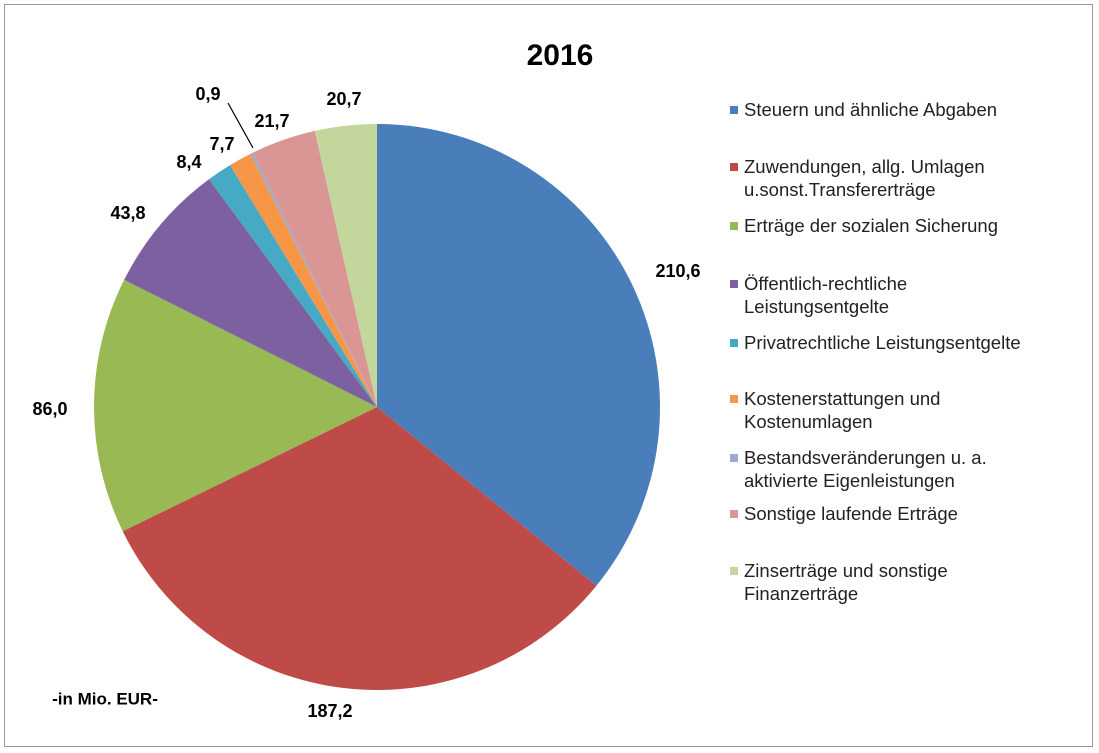  I want to click on legend-item: Sonstige laufende Erträge, so click(844, 513).